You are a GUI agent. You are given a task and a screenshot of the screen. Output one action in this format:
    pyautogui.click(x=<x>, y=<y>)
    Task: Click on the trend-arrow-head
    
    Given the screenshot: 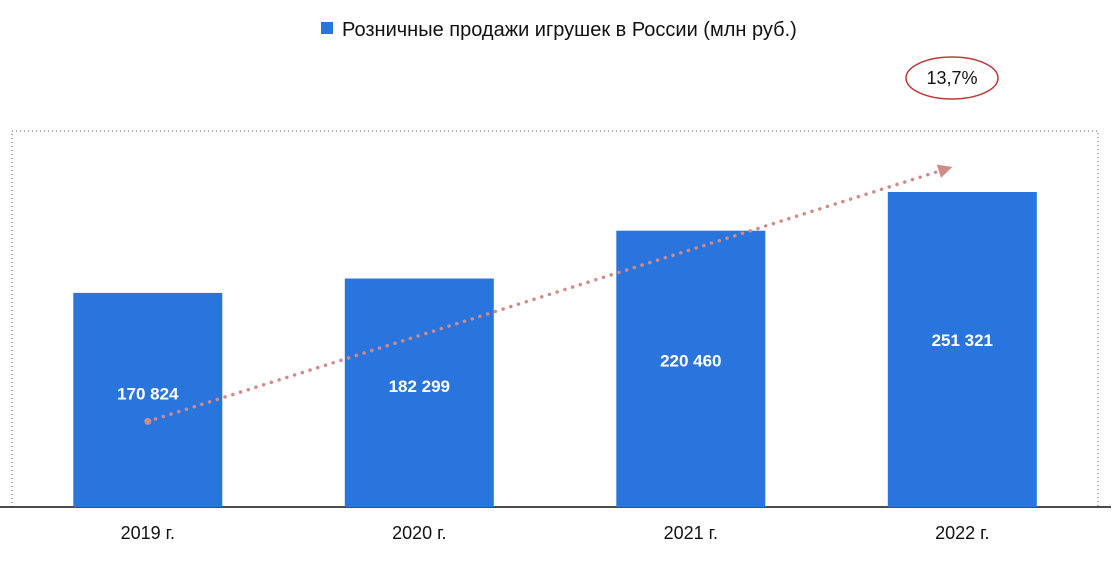 What is the action you would take?
    pyautogui.click(x=944, y=171)
    